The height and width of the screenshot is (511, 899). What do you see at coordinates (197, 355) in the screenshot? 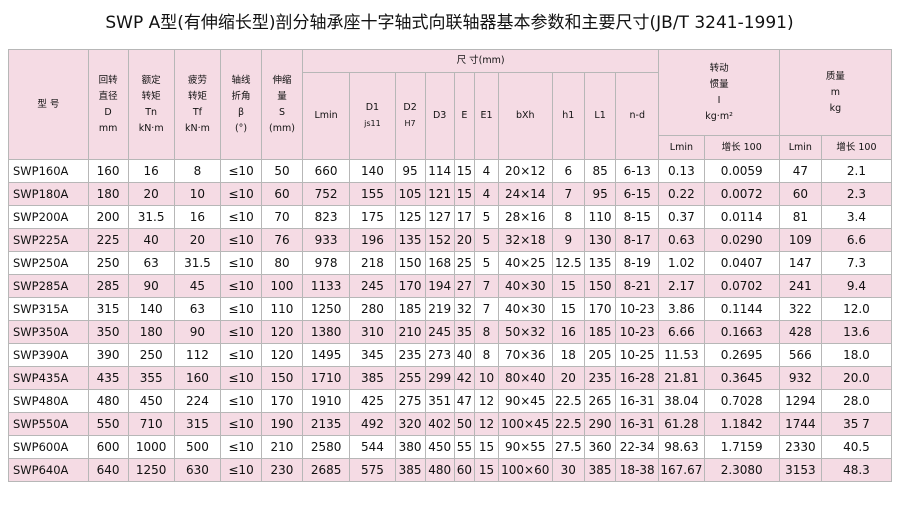
I see `table-cell: 112` at bounding box center [197, 355].